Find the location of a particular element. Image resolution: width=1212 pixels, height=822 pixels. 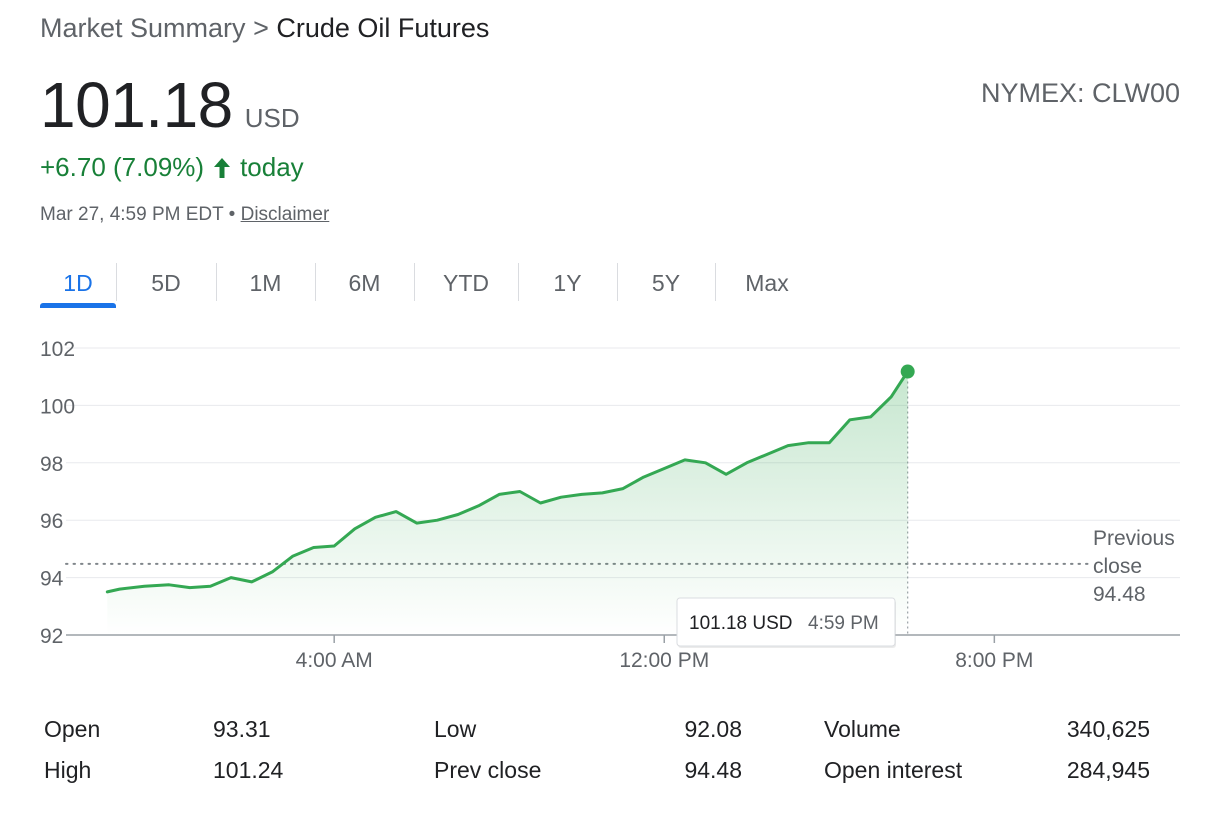

x-tick-label: 12:00 PM is located at coordinates (664, 660).